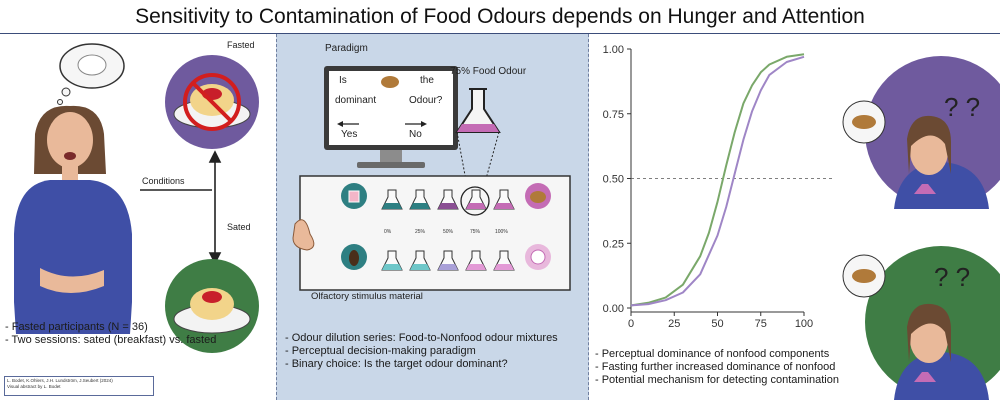 The height and width of the screenshot is (400, 1000). Describe the element at coordinates (921, 323) in the screenshot. I see `sated-participant-circle: ? ?` at that location.